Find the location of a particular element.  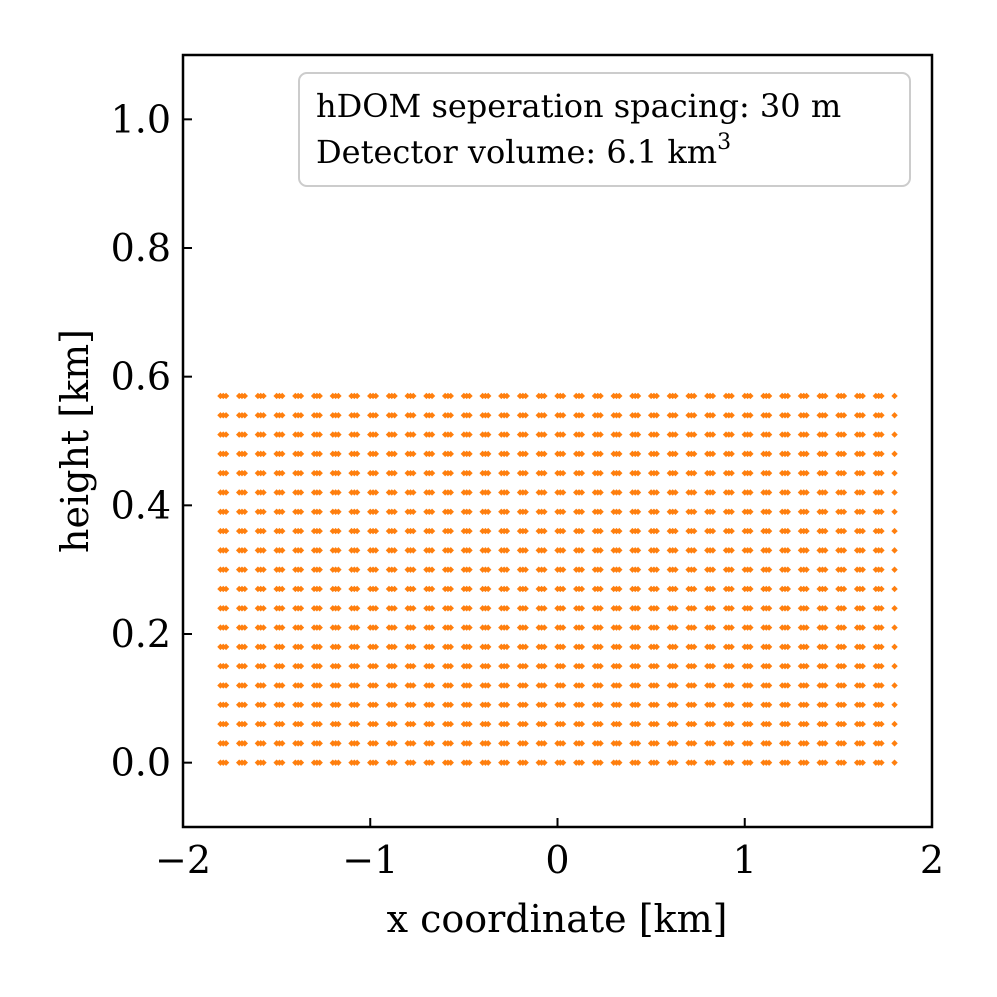

x-axis-ticks: −2 −1 0 1 2 is located at coordinates (549, 850).